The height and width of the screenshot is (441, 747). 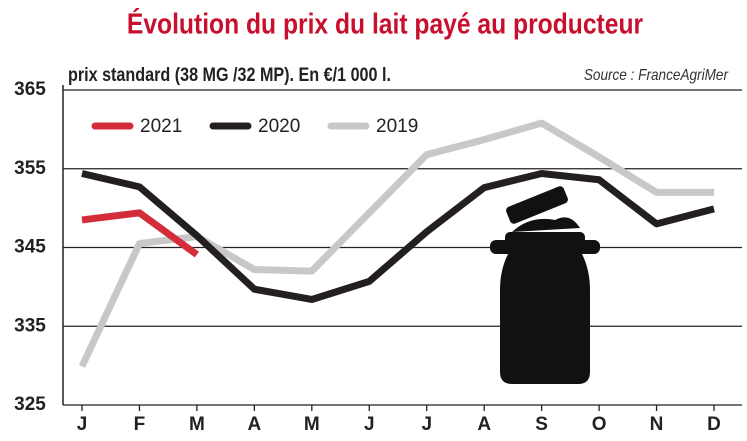 What do you see at coordinates (657, 424) in the screenshot?
I see `x-tick-label: N` at bounding box center [657, 424].